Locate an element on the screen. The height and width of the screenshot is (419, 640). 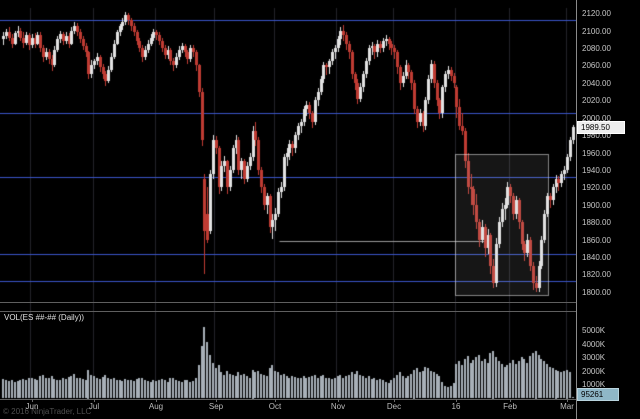
x-axis-label: Feb is located at coordinates (510, 406).